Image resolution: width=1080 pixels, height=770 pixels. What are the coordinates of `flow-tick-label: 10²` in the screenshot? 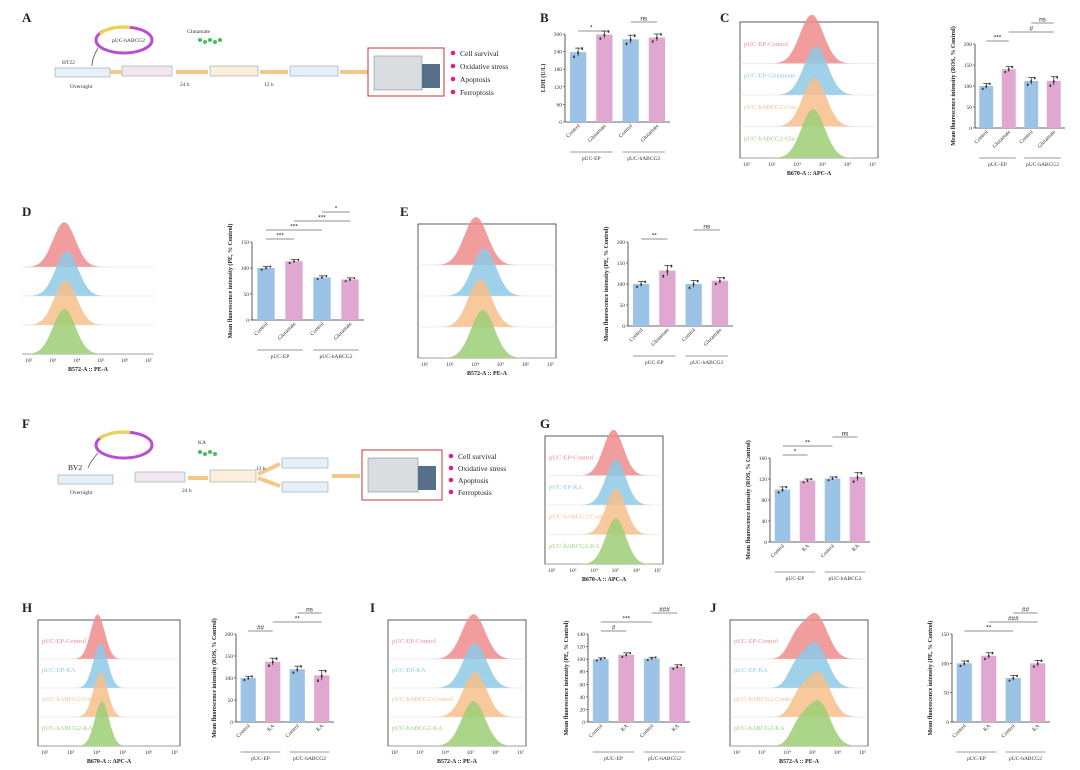 It's located at (425, 365).